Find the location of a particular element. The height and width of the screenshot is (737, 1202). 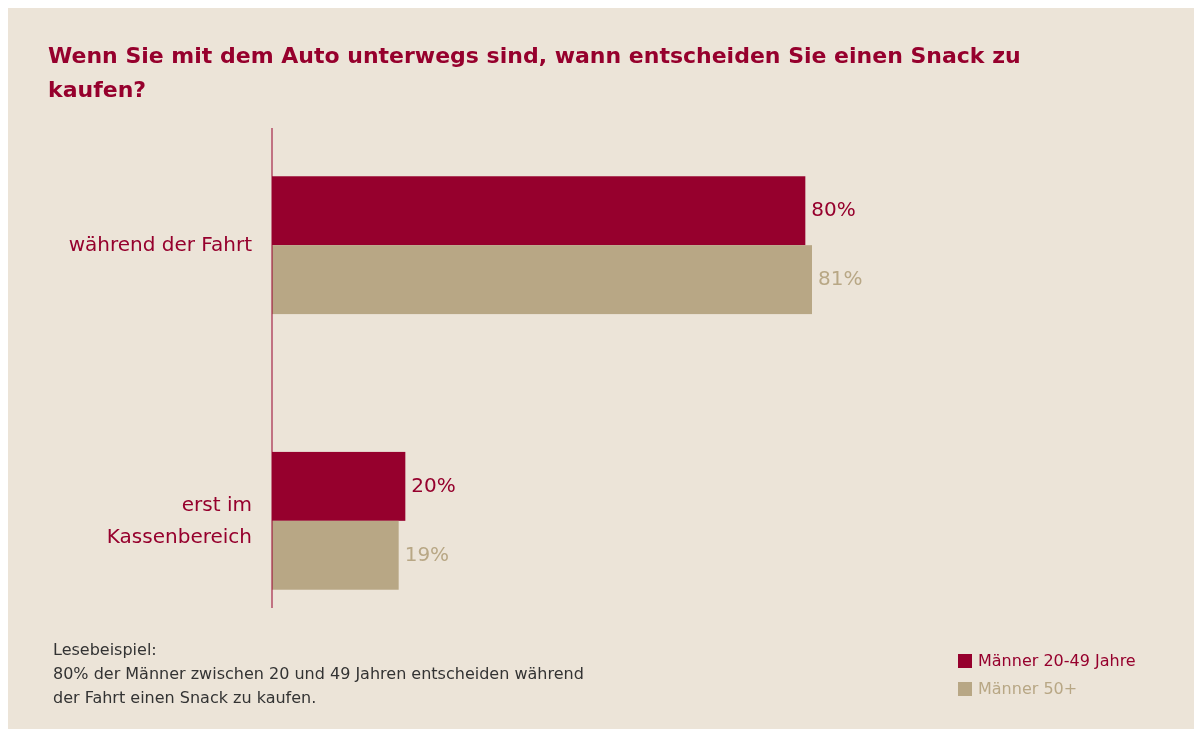

legend-label: Männer 50+ is located at coordinates (1028, 688).